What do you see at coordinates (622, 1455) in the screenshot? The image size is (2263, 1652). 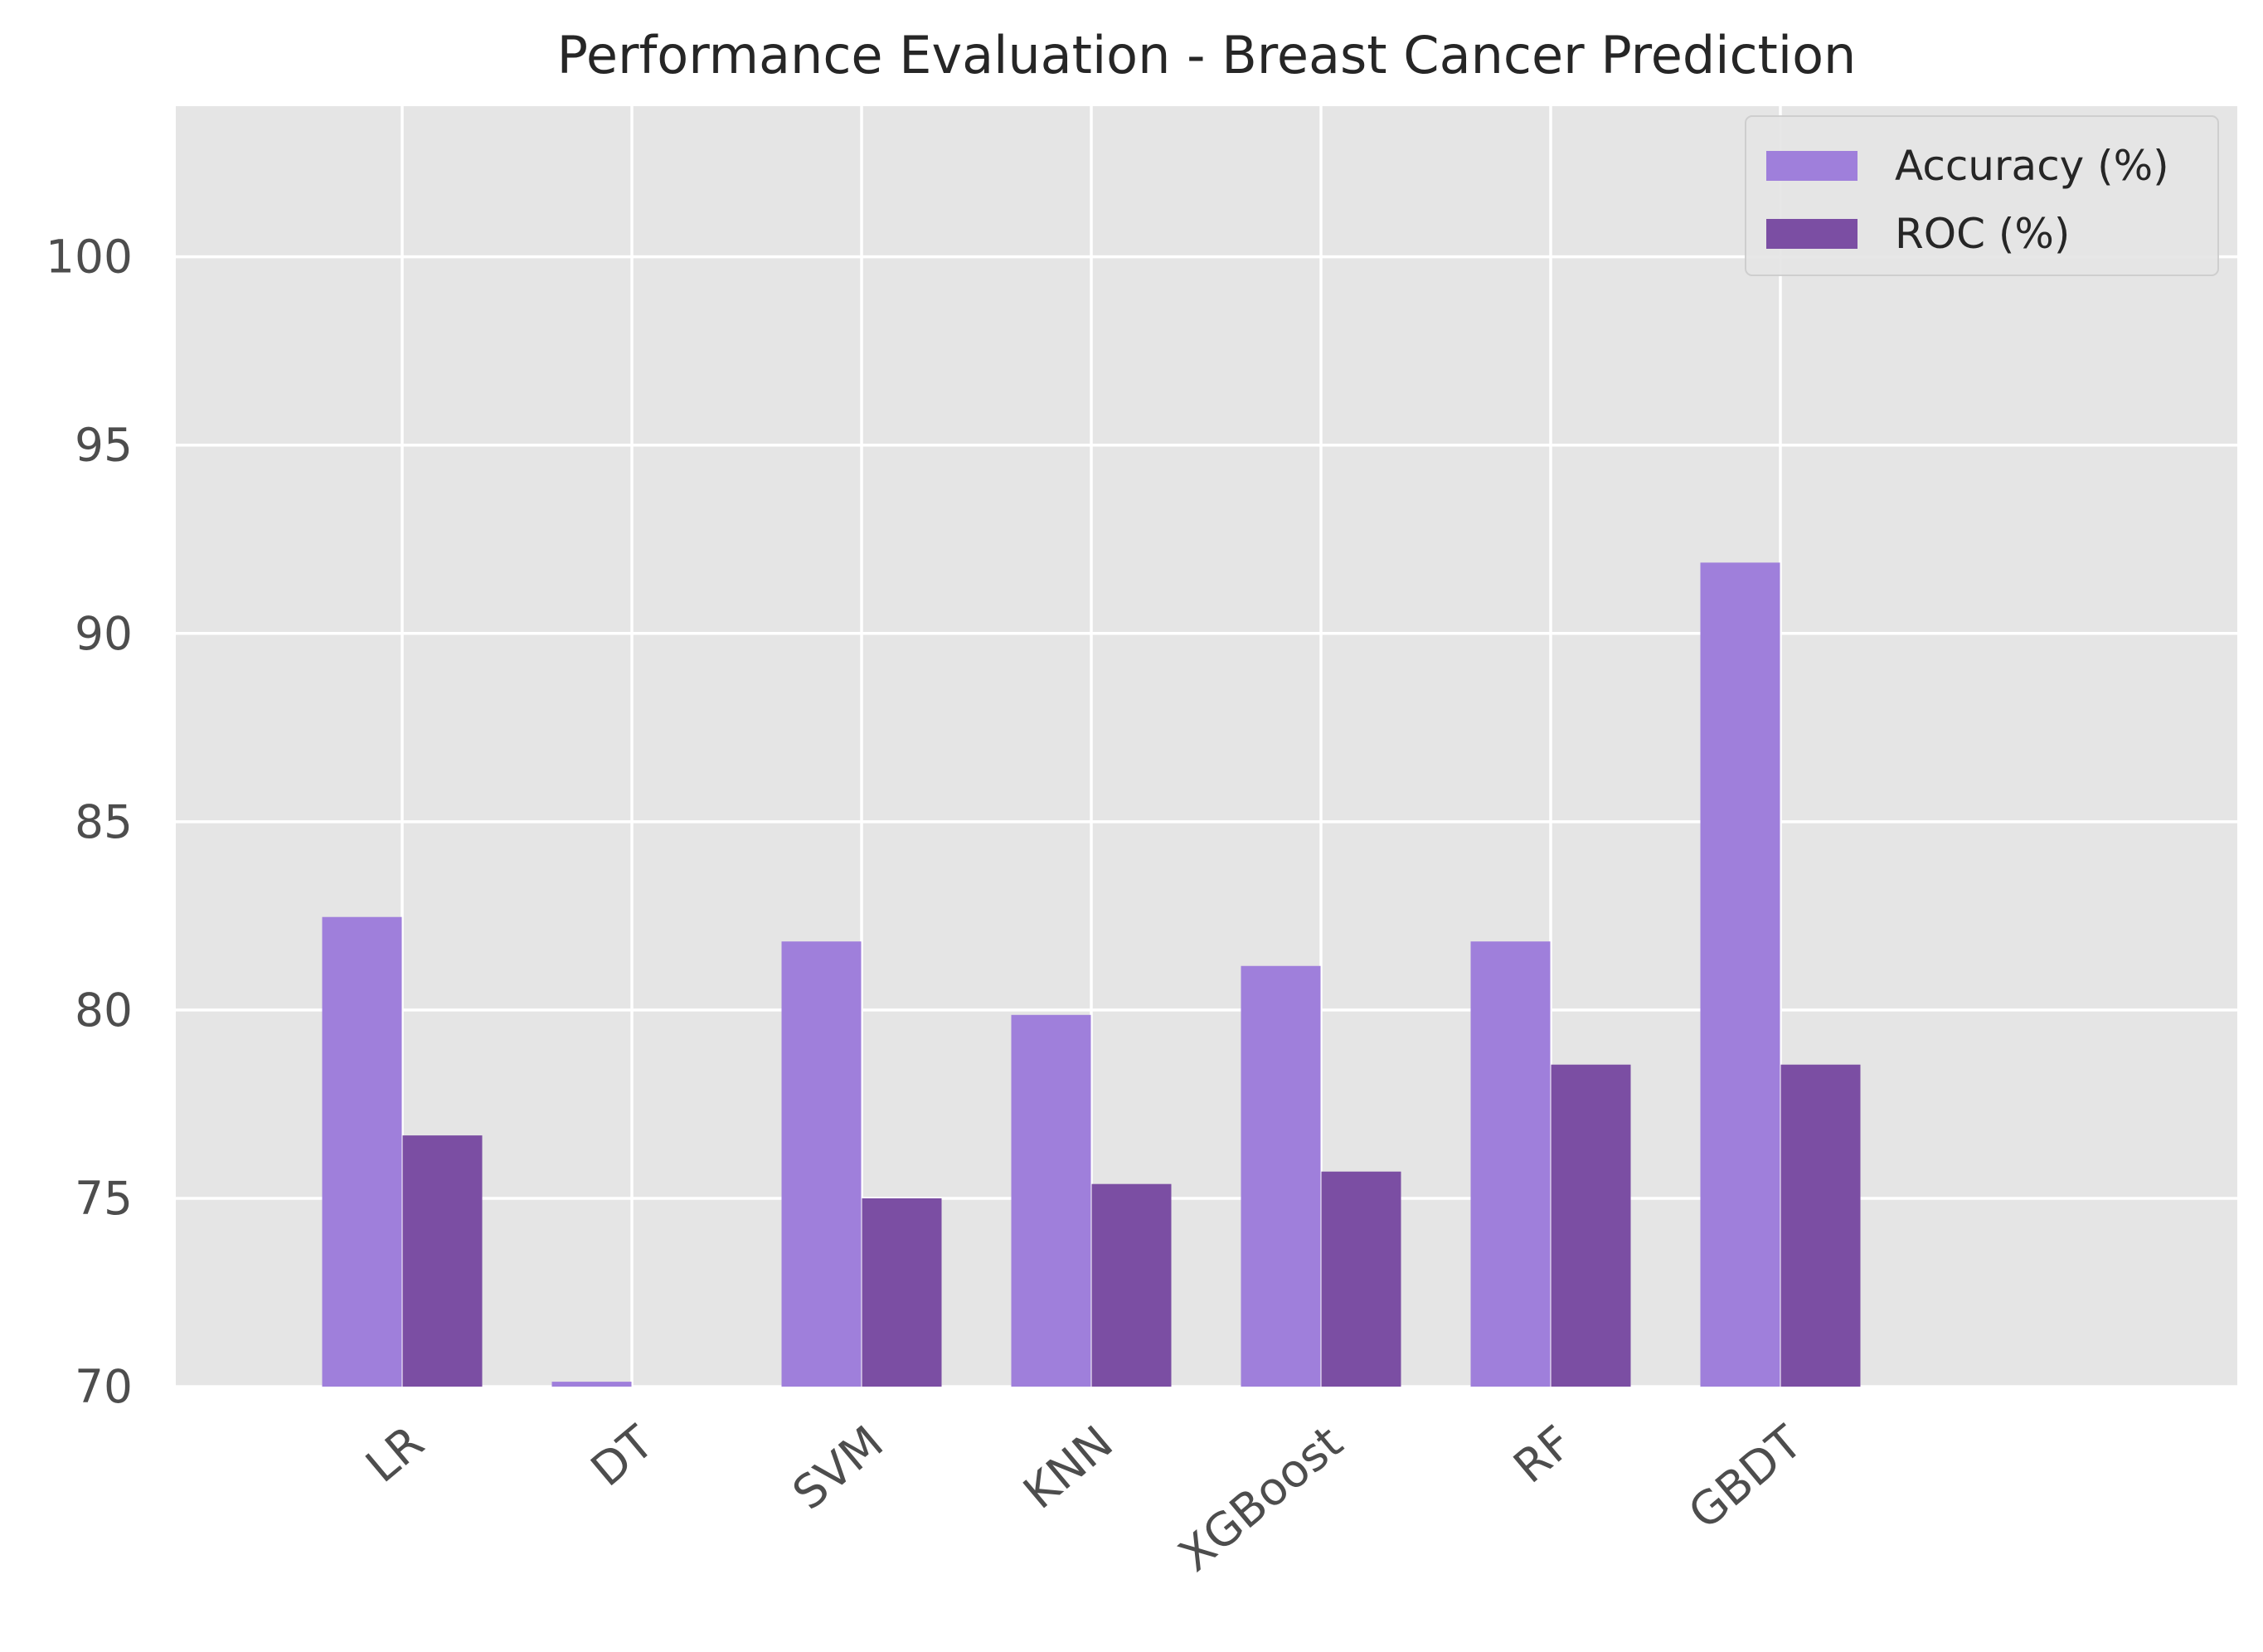 I see `x-tick-label: DT` at bounding box center [622, 1455].